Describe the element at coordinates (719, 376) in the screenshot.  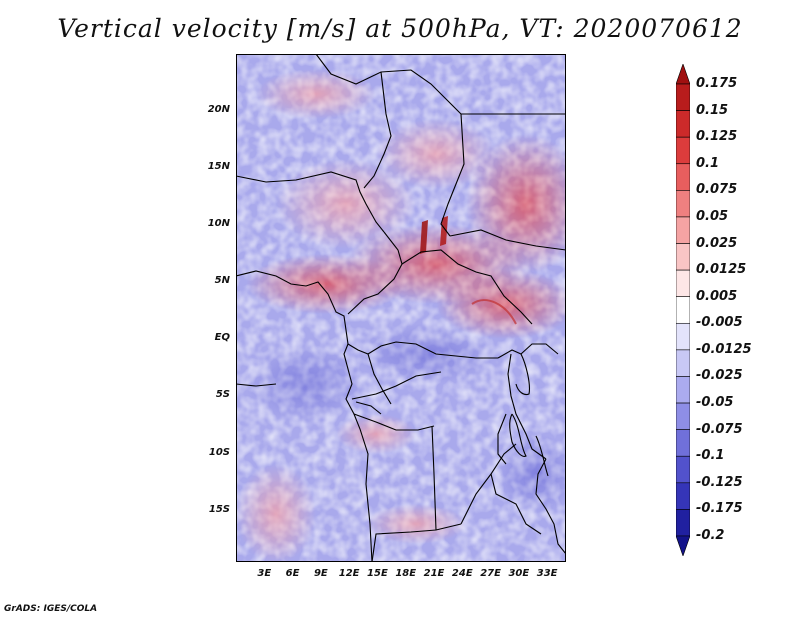
I see `colorbar-label: -0.025` at that location.